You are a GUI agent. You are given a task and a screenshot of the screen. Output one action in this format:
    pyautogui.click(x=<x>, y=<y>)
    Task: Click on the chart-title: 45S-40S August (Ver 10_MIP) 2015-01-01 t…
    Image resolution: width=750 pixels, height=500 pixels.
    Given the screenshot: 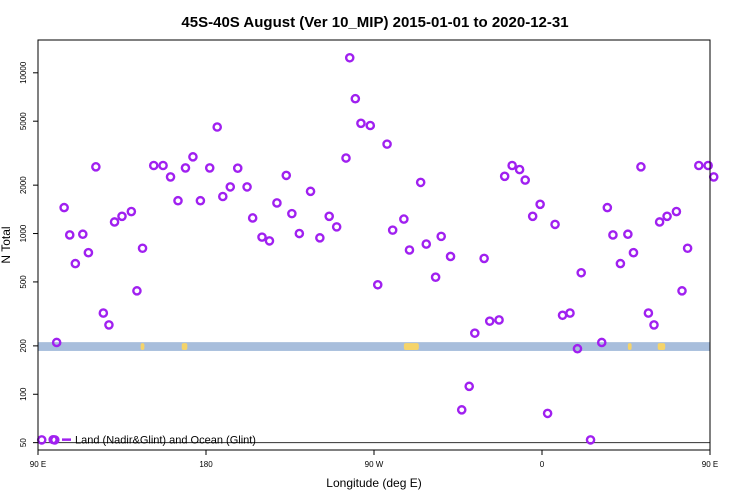 What is the action you would take?
    pyautogui.click(x=374, y=22)
    